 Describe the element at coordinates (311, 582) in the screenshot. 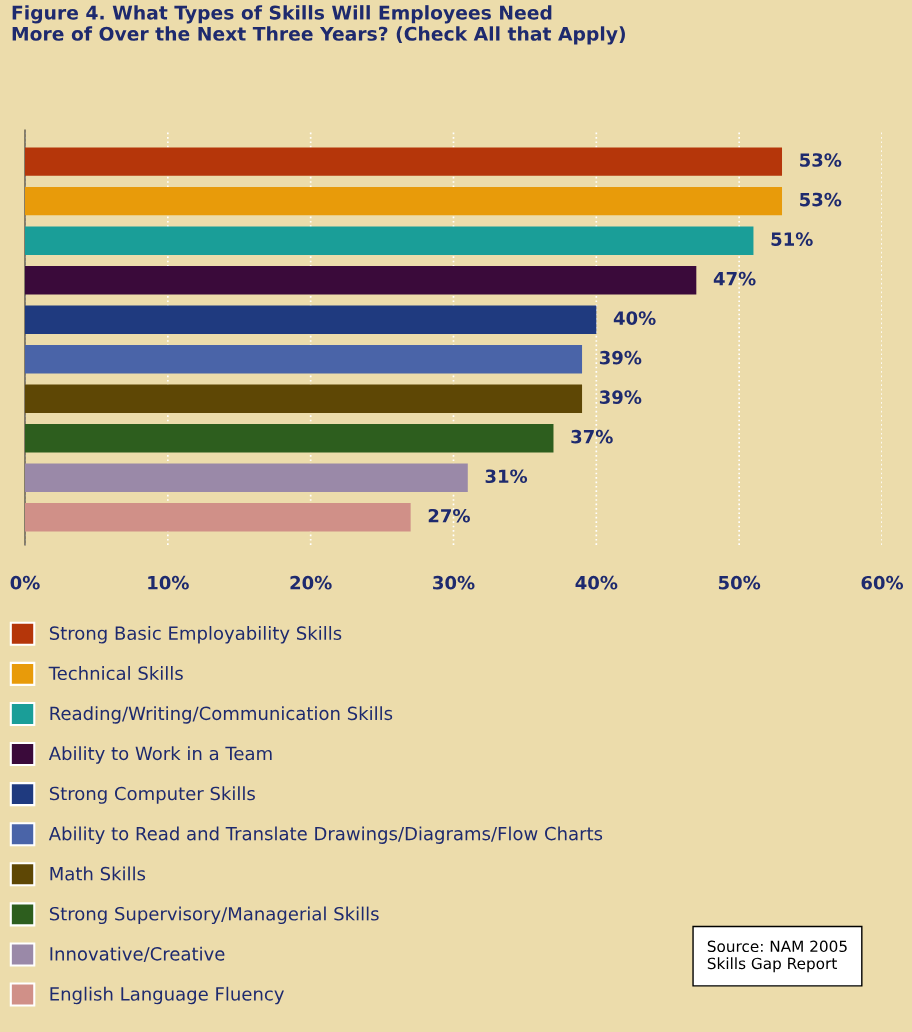

I see `x-tick-label: 20%` at that location.